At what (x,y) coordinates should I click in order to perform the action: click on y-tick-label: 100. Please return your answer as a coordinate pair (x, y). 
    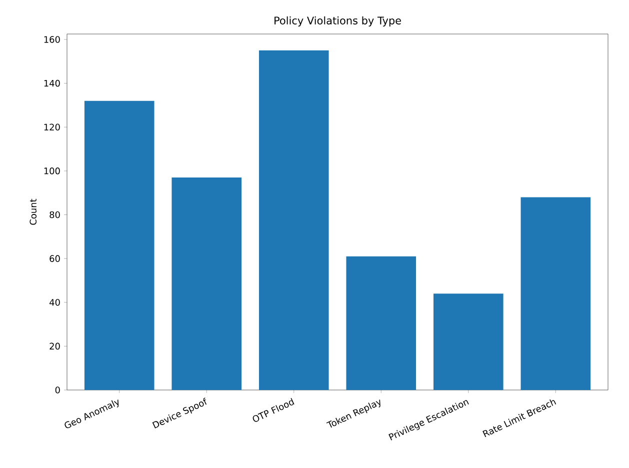
    Looking at the image, I should click on (52, 171).